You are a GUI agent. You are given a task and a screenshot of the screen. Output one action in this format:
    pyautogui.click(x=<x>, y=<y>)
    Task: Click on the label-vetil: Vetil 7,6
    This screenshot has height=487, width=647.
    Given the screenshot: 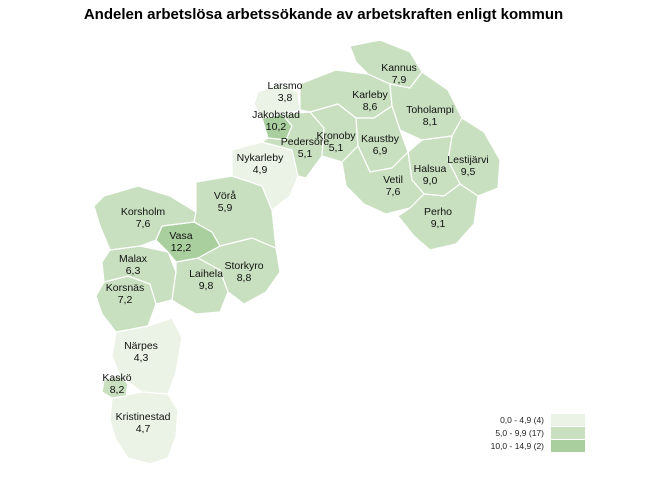 What is the action you would take?
    pyautogui.click(x=393, y=186)
    